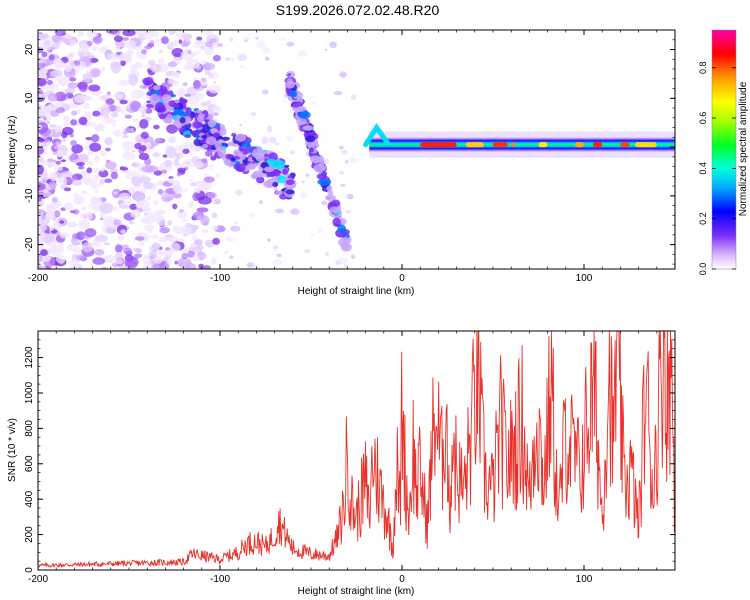  I want to click on y-tick-label: 20, so click(29, 50).